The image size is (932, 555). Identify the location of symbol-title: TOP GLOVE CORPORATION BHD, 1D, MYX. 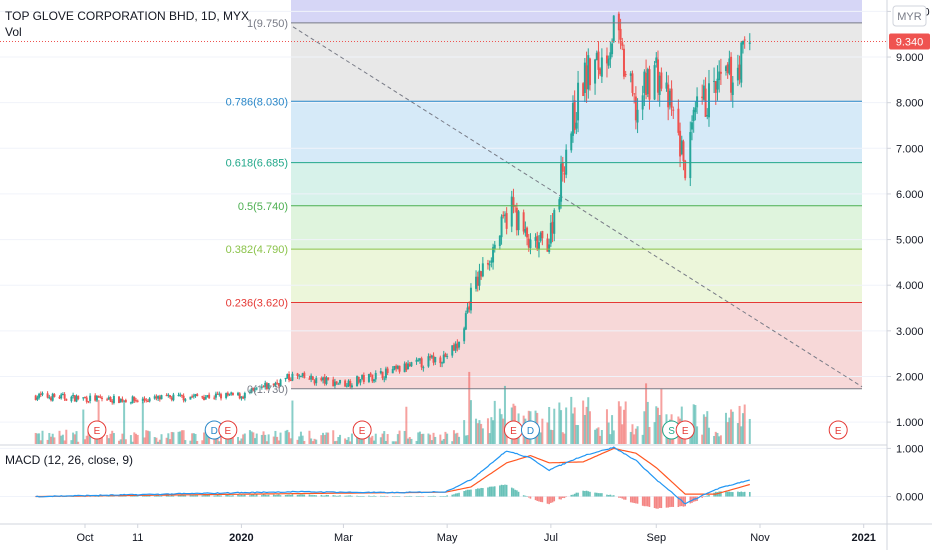
(127, 16).